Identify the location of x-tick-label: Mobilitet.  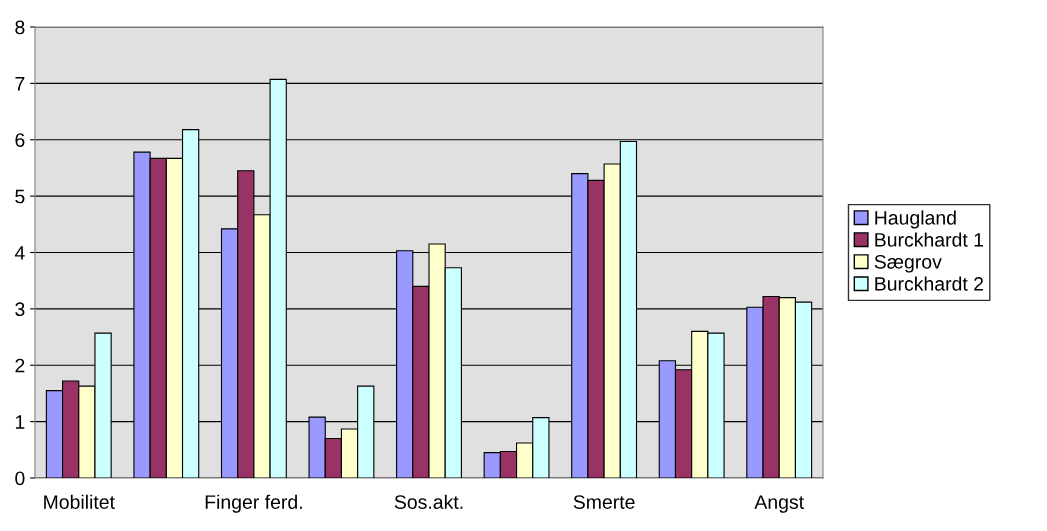
(79, 501).